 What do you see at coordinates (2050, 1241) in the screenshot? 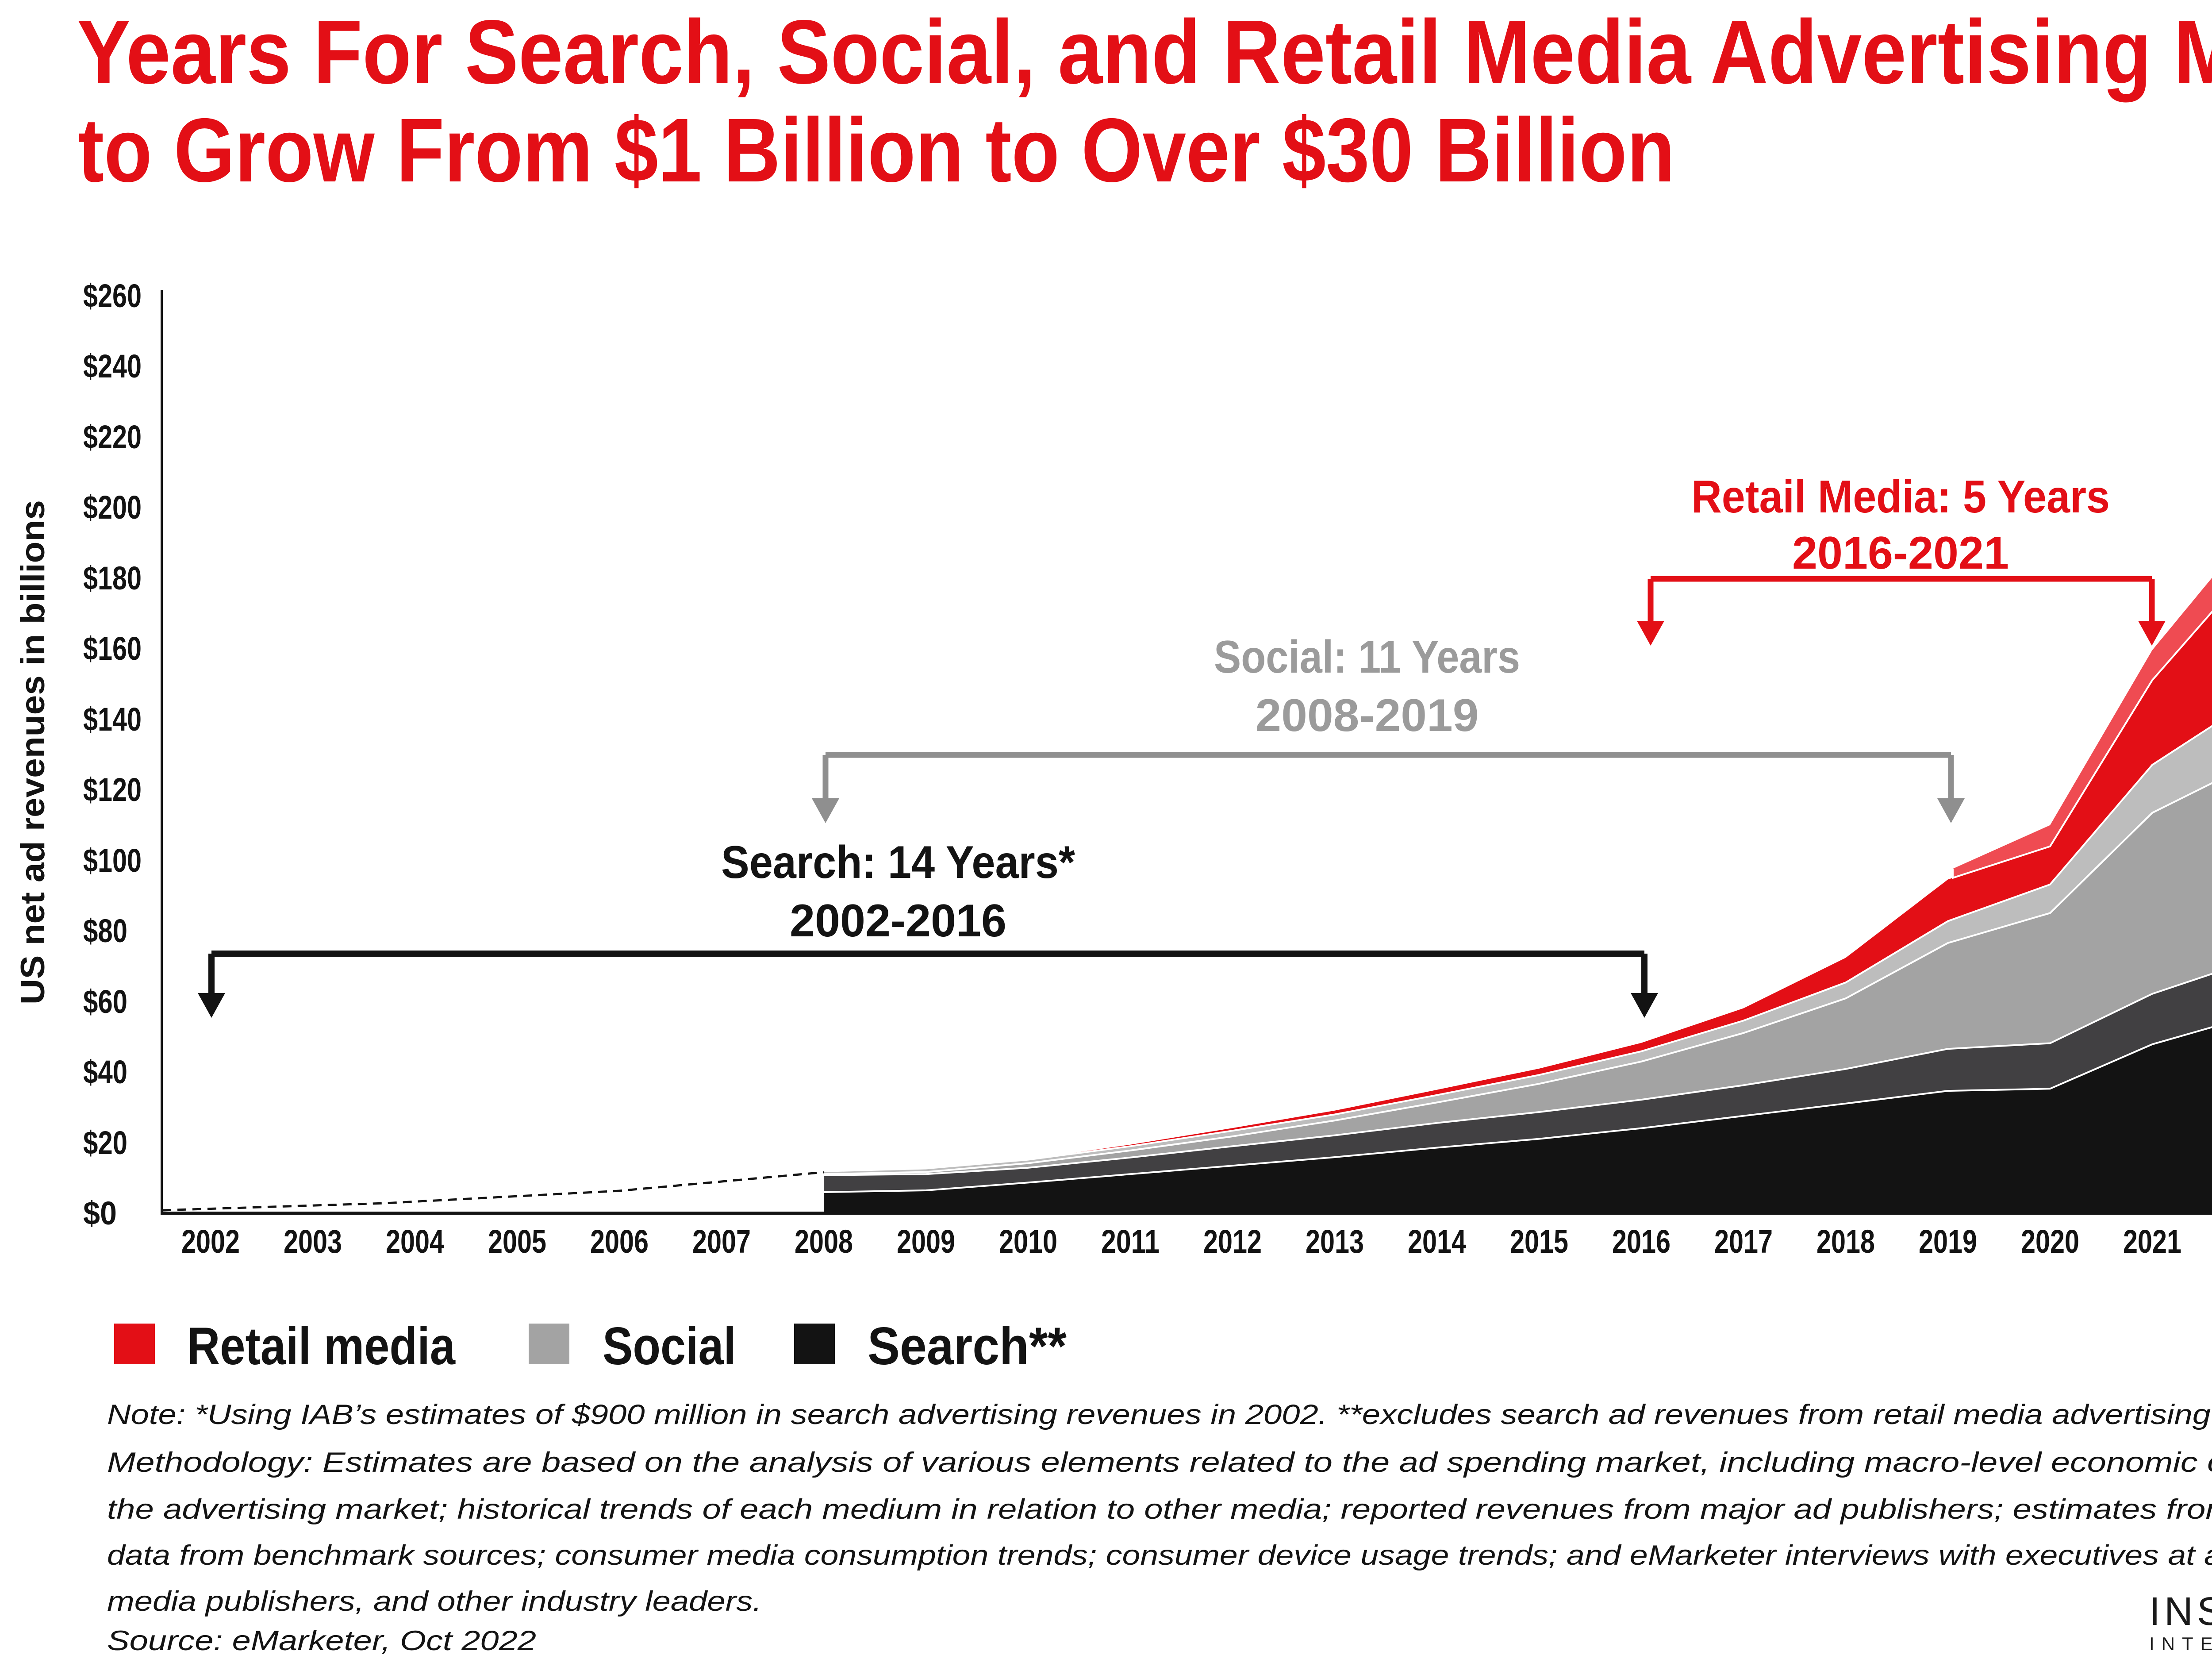
I see `svg-text: 2020` at bounding box center [2050, 1241].